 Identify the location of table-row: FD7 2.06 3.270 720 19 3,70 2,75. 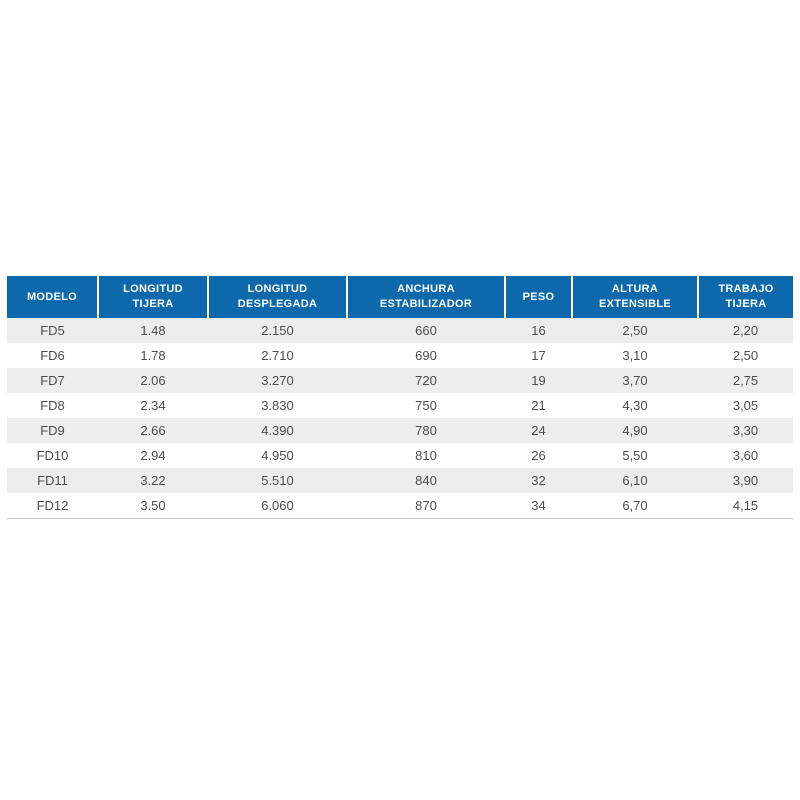
(400, 380).